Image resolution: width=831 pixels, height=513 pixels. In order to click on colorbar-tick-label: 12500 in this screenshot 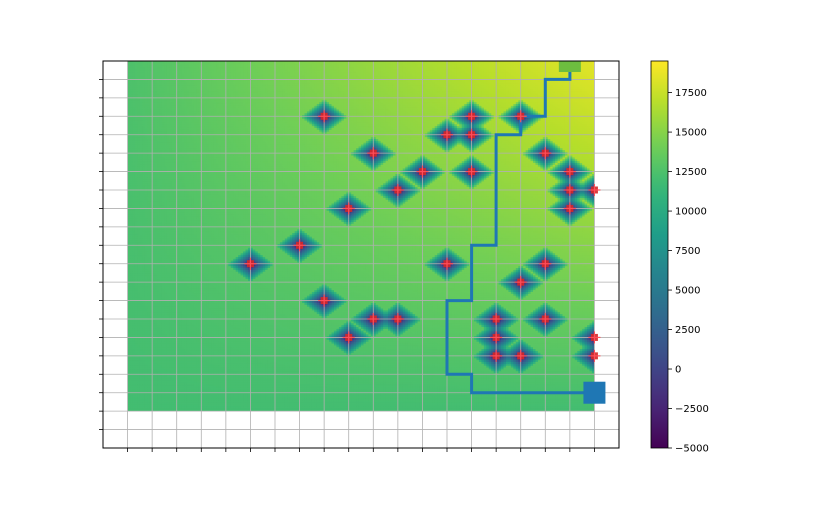, I will do `click(691, 172)`.